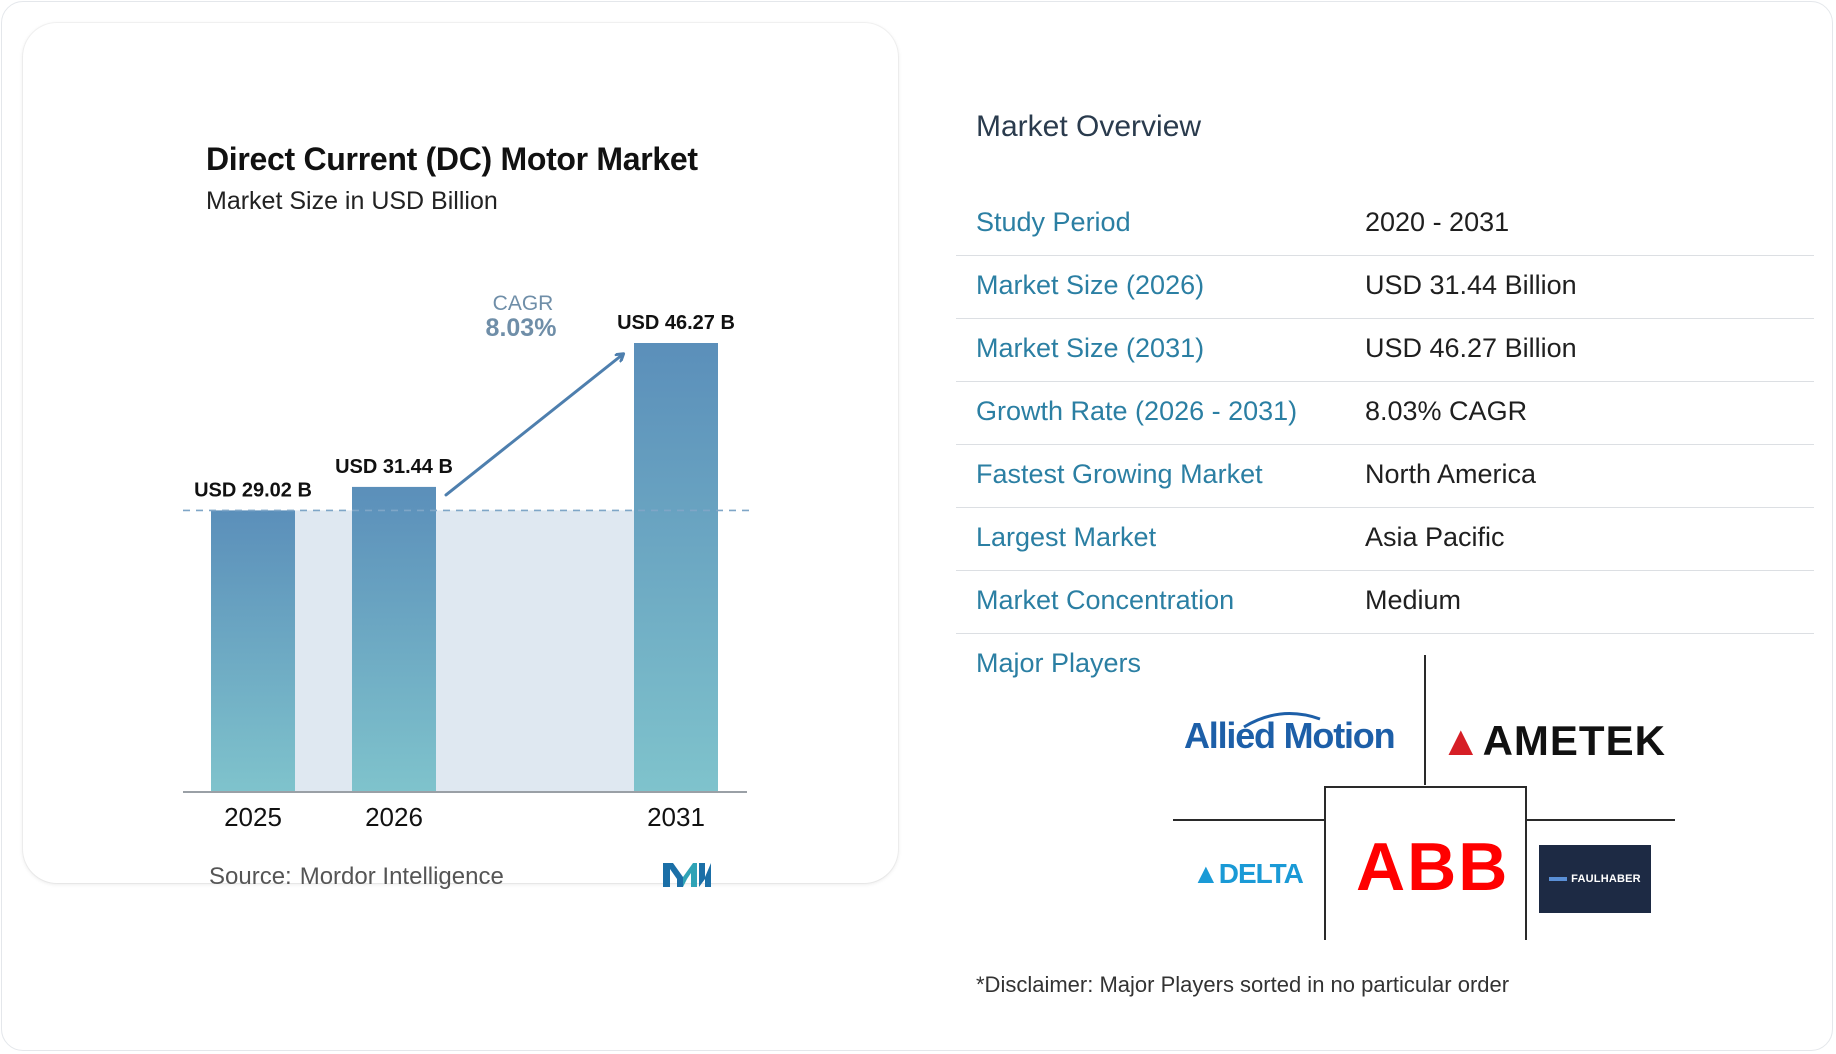  I want to click on major-players-title: Major Players, so click(1059, 663).